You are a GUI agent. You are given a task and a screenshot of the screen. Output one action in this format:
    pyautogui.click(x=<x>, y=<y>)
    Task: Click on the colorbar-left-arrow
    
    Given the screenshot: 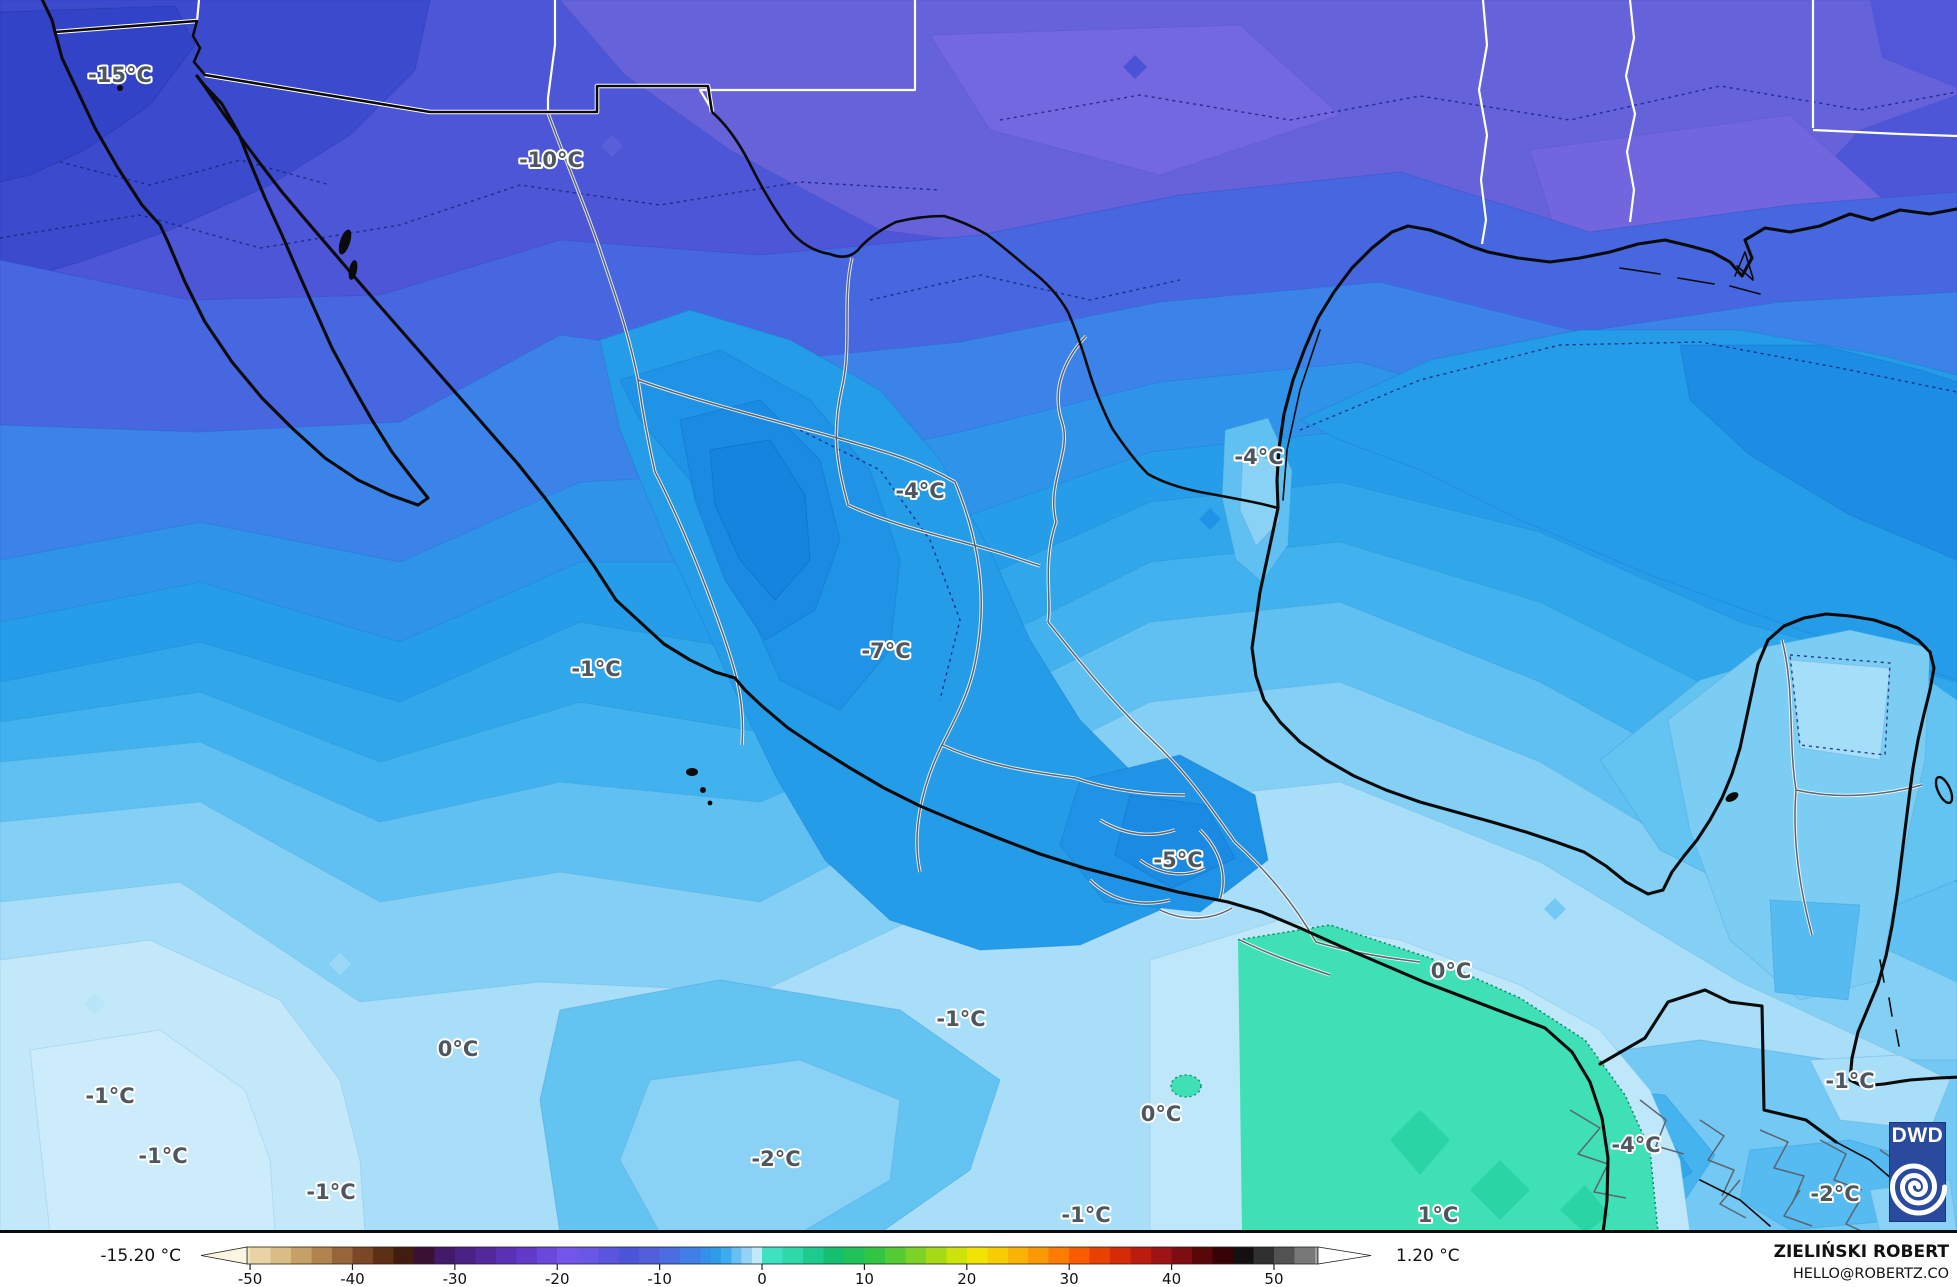 What is the action you would take?
    pyautogui.click(x=224, y=1255)
    